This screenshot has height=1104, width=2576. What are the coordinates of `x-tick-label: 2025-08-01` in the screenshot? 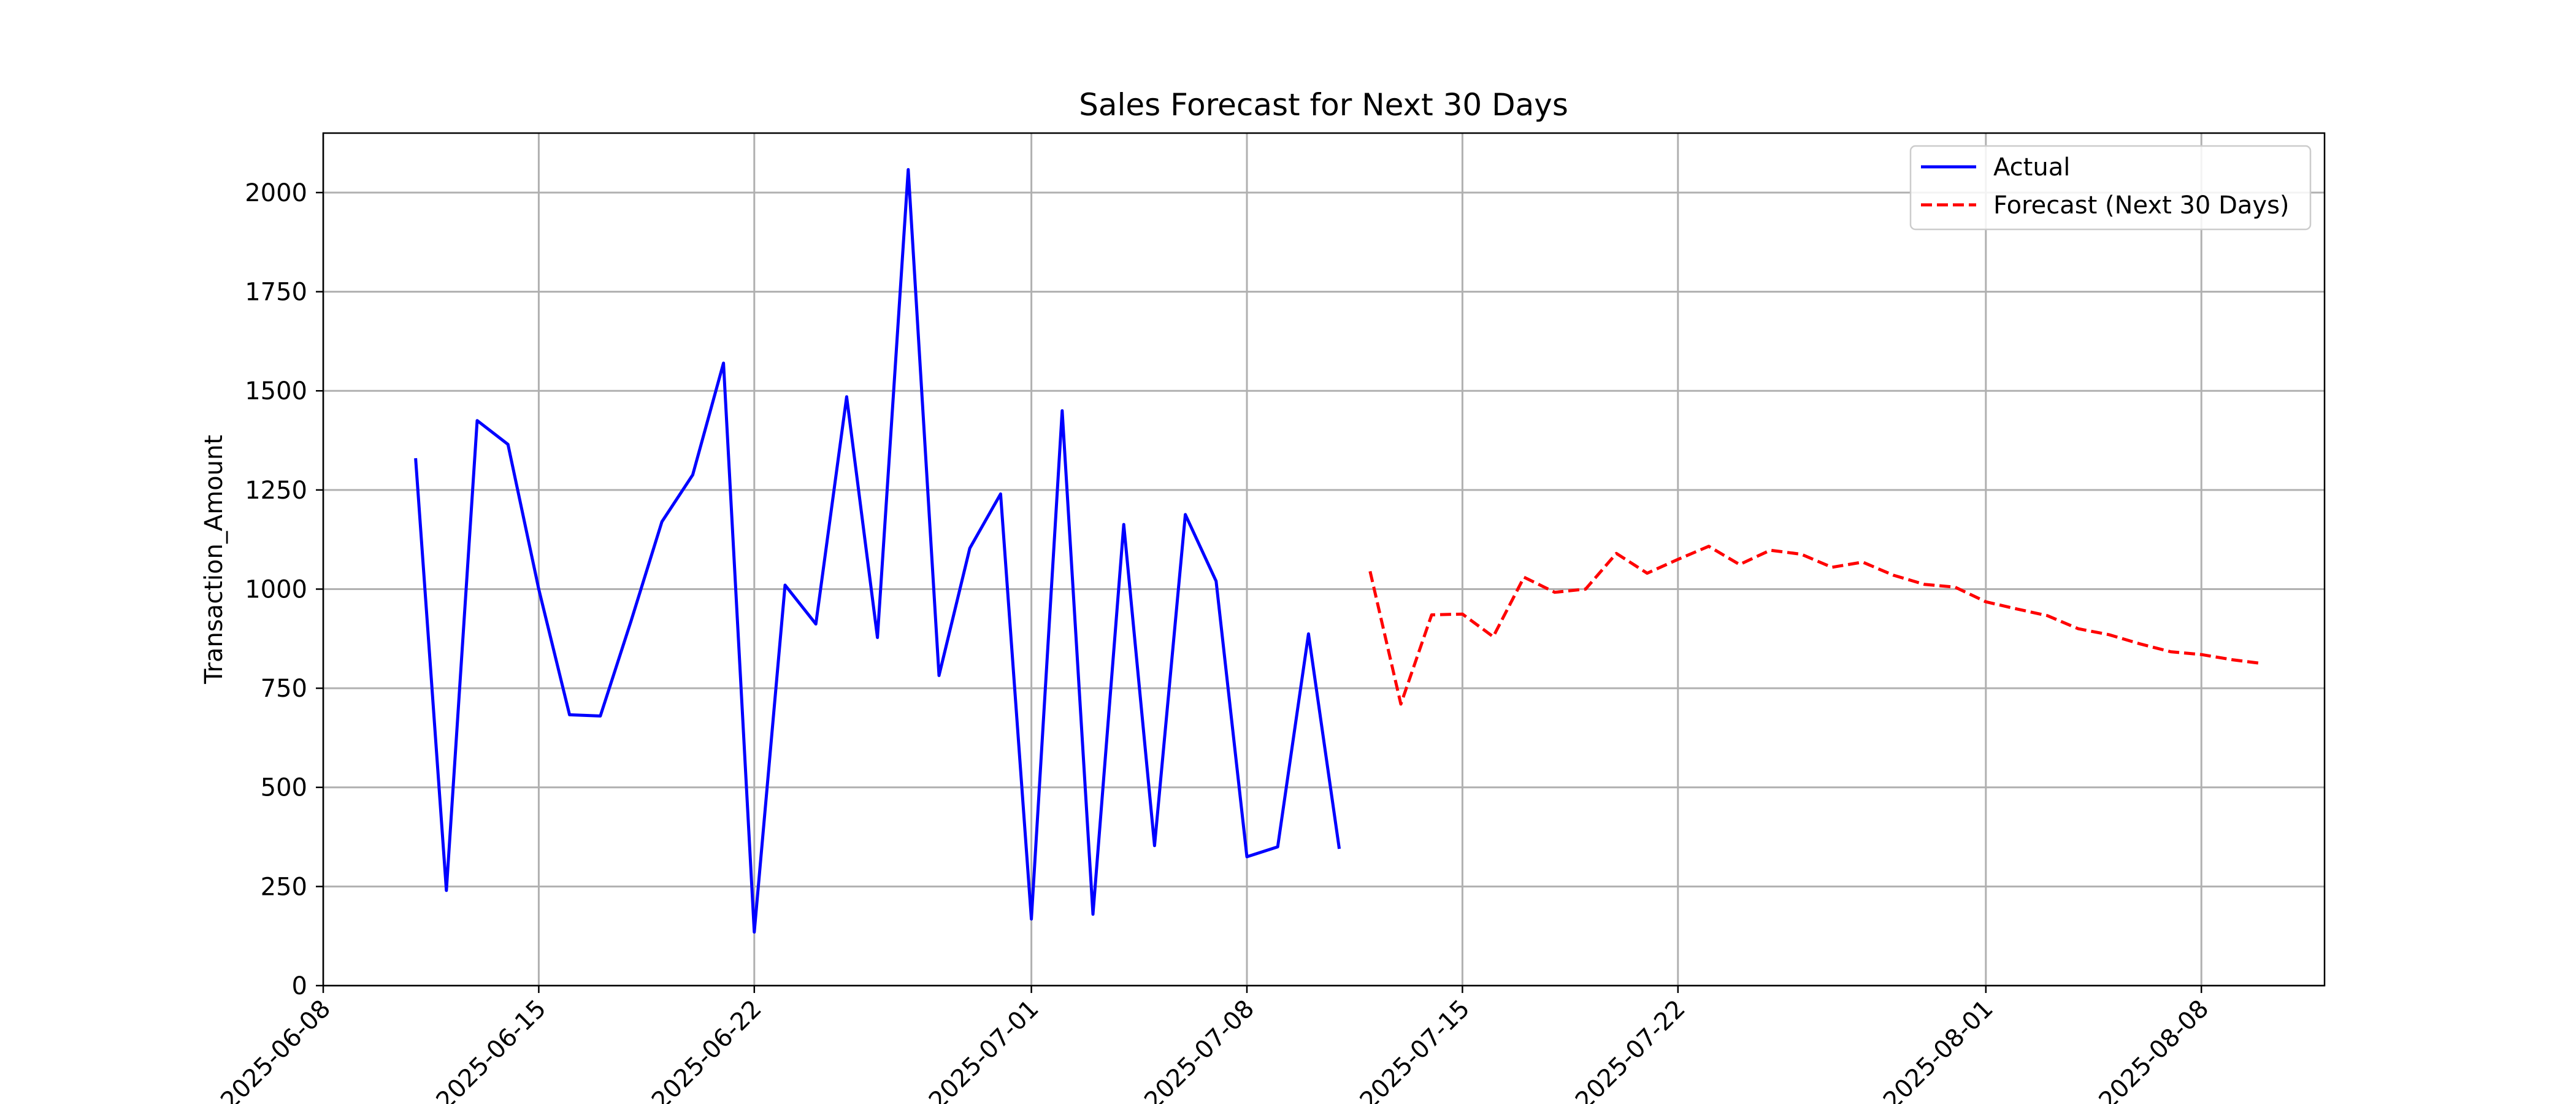 It's located at (1938, 1049).